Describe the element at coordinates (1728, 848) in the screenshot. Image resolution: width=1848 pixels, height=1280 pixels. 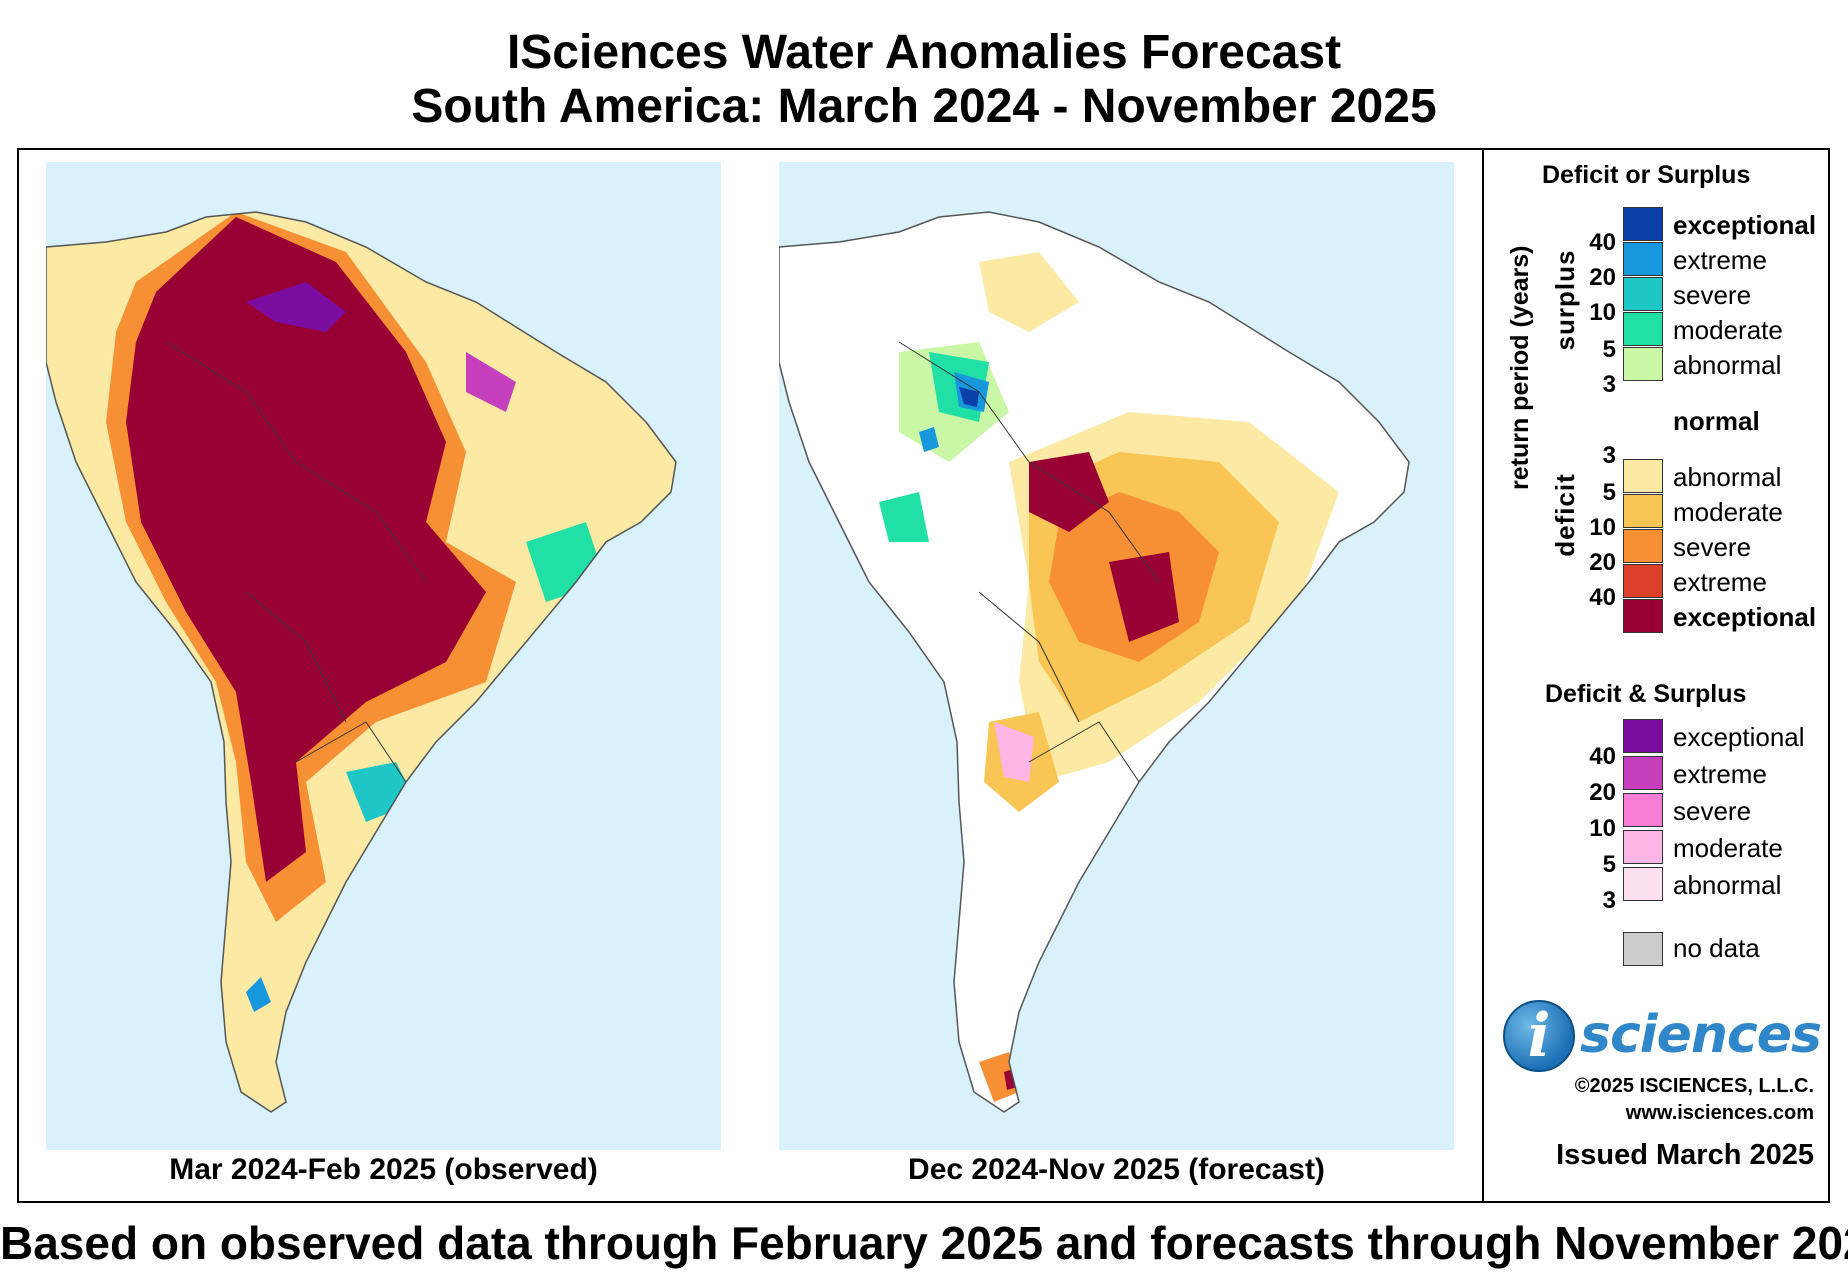
I see `label-both-moderate: moderate` at that location.